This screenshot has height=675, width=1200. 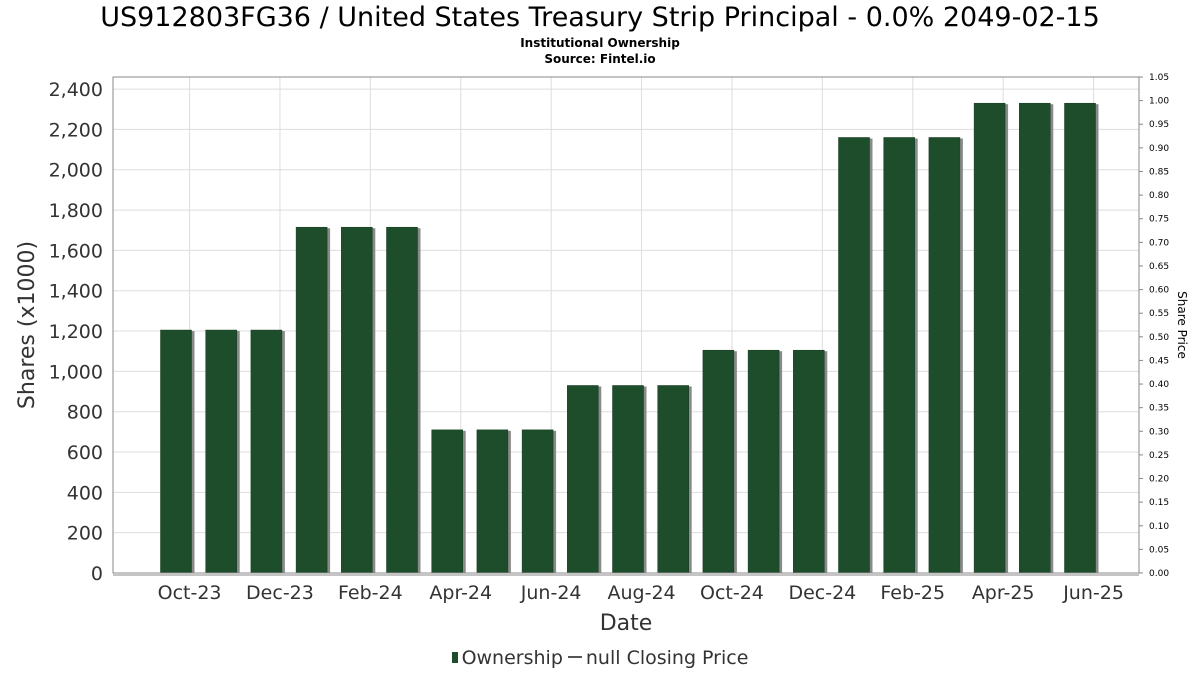 I want to click on y-tick-label: 0, so click(x=97, y=574).